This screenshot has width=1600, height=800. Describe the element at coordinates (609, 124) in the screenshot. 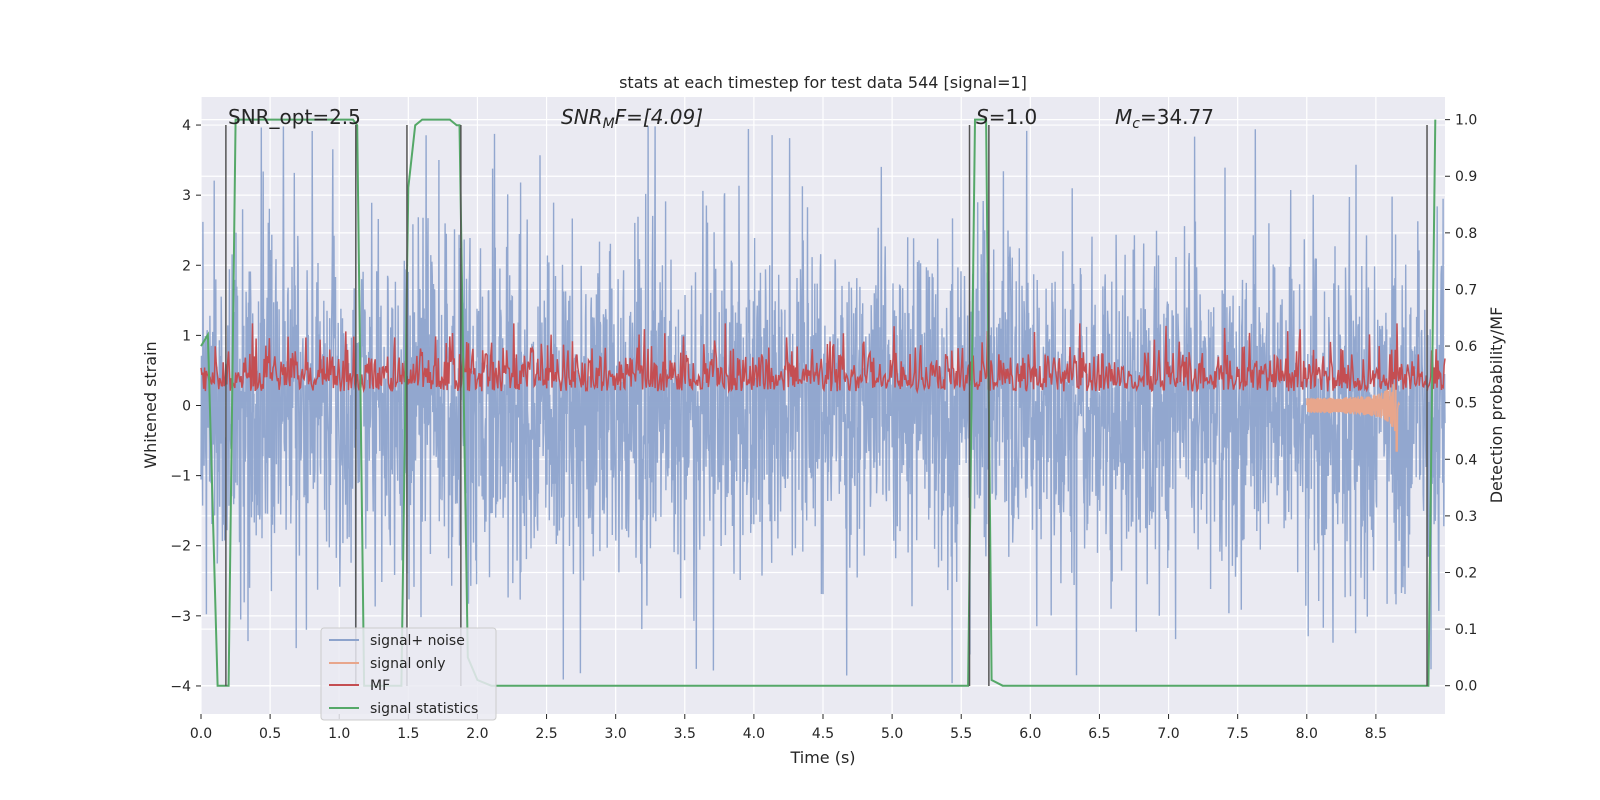

I see `annotation-snr-mf-sub: M` at that location.